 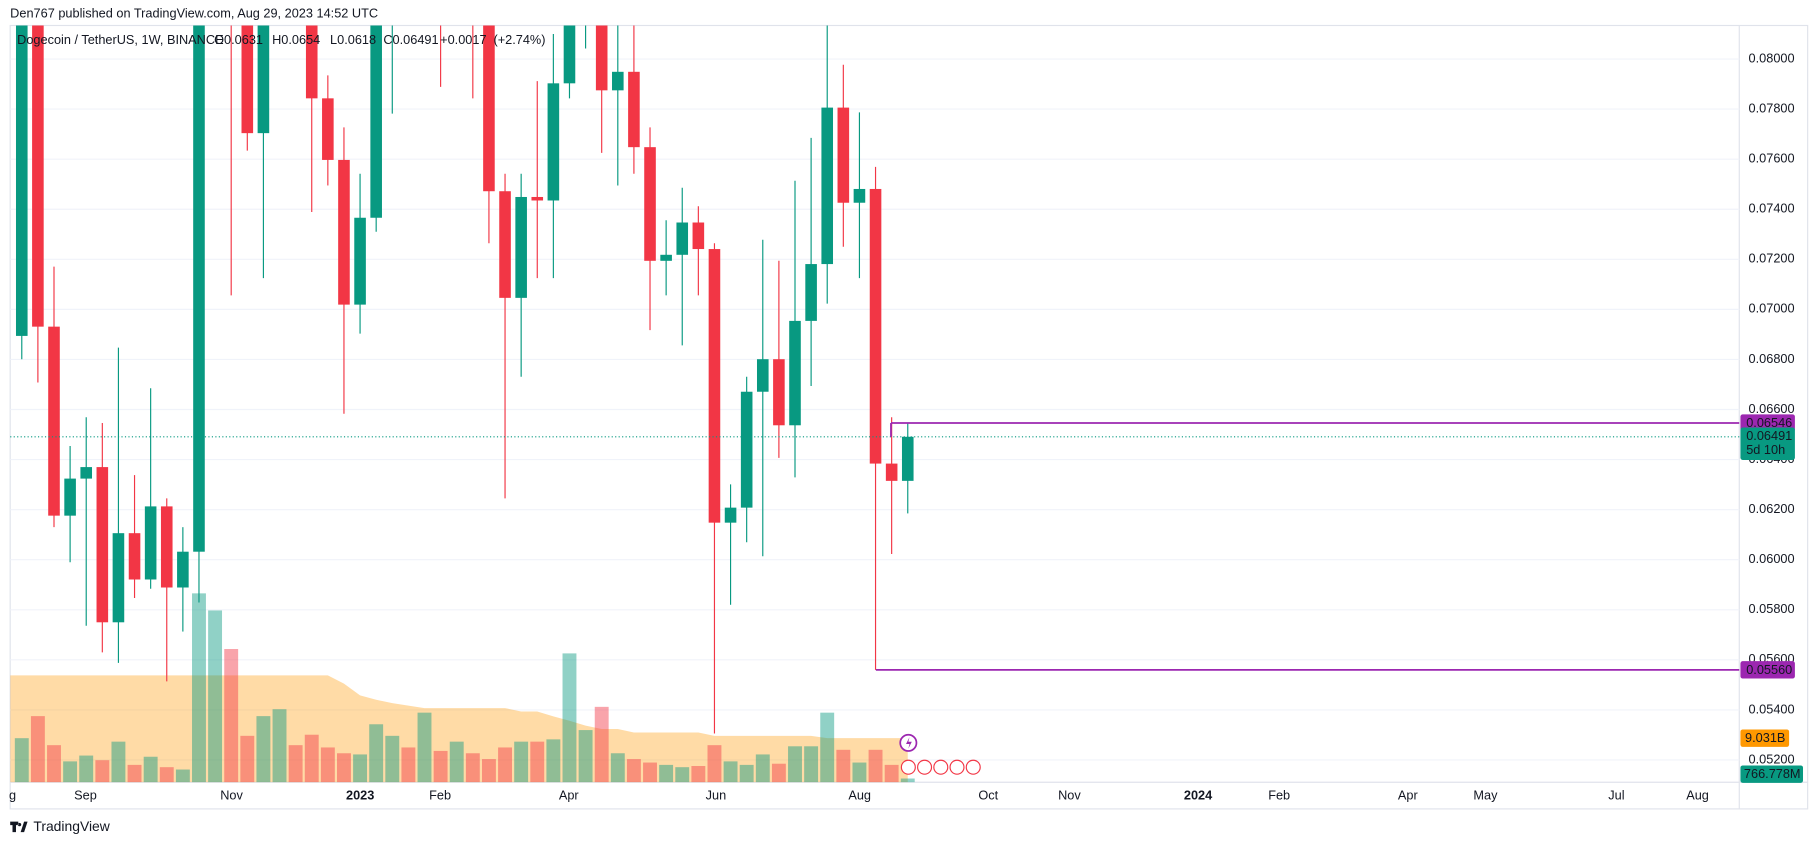 I want to click on x-tick-label: 2024, so click(x=1198, y=795).